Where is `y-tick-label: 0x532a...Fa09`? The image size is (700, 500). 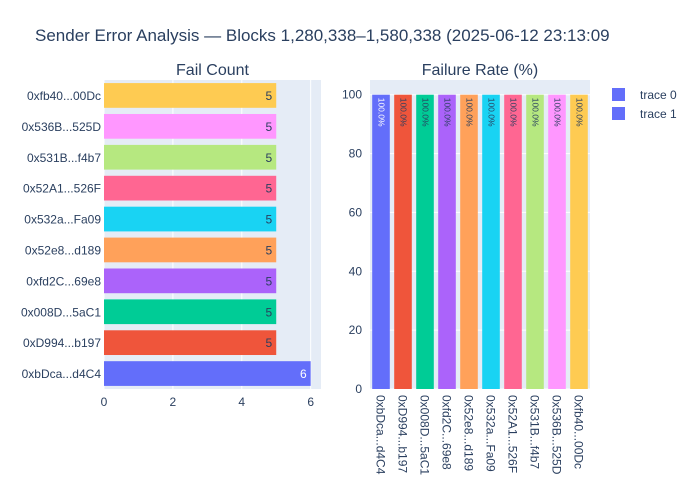 y-tick-label: 0x532a...Fa09 is located at coordinates (62, 220).